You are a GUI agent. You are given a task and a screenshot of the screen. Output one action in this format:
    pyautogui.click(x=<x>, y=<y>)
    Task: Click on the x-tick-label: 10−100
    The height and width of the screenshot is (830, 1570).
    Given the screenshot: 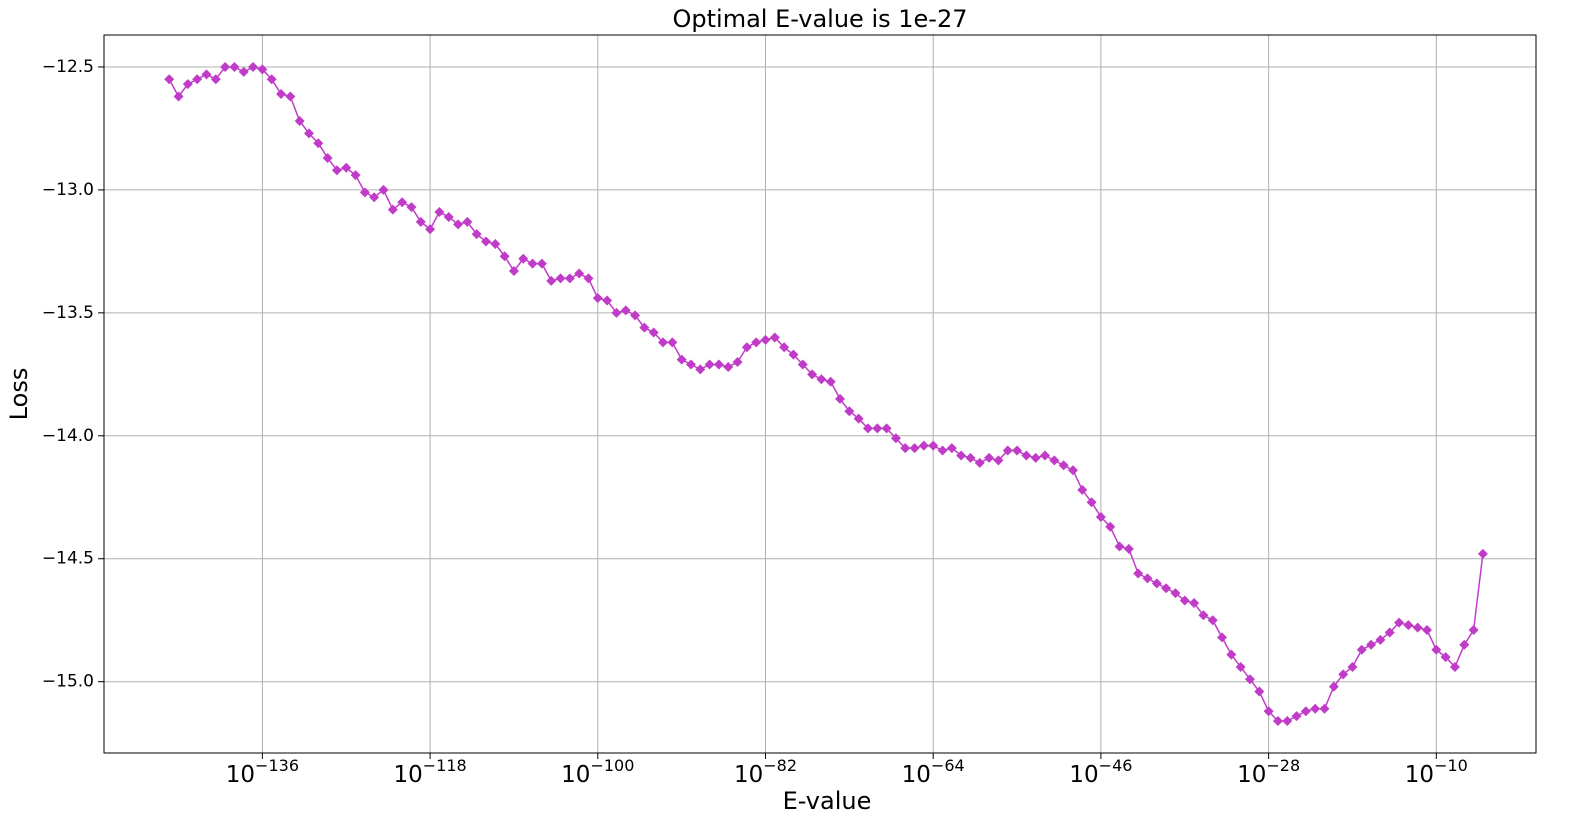 What is the action you would take?
    pyautogui.click(x=597, y=772)
    